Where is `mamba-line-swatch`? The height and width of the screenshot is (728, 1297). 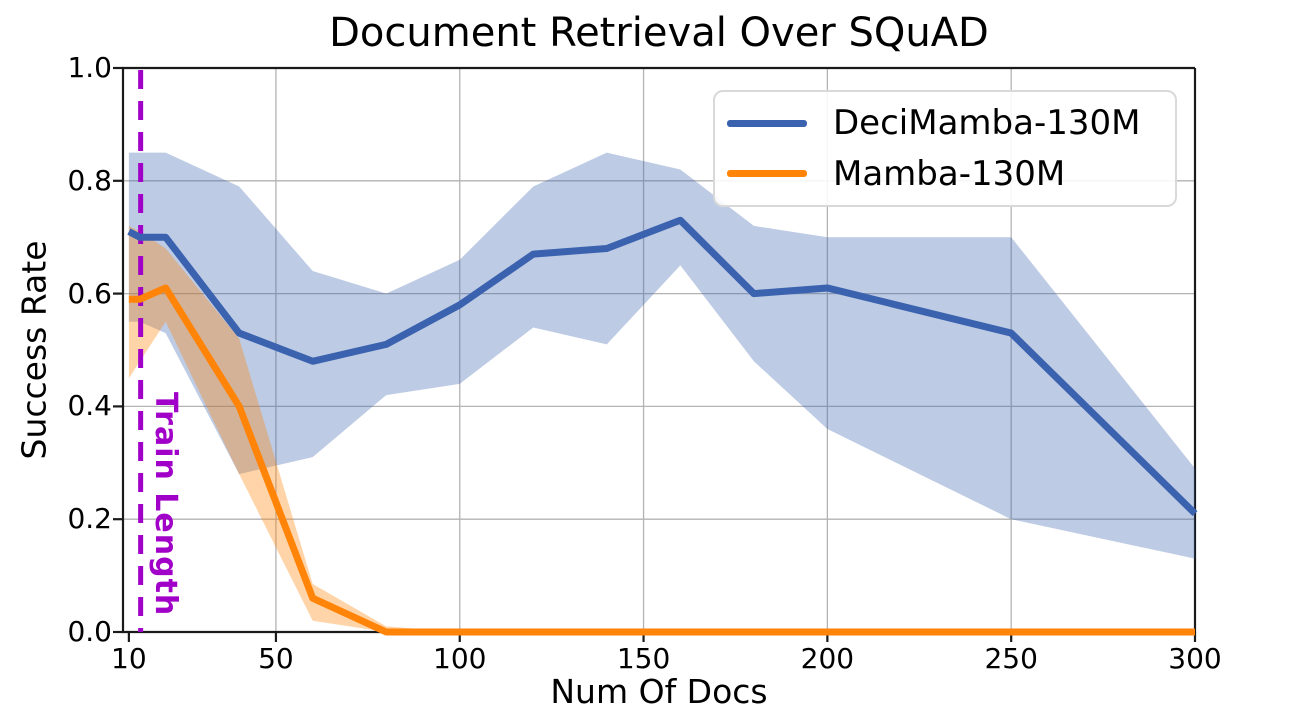
mamba-line-swatch is located at coordinates (767, 174).